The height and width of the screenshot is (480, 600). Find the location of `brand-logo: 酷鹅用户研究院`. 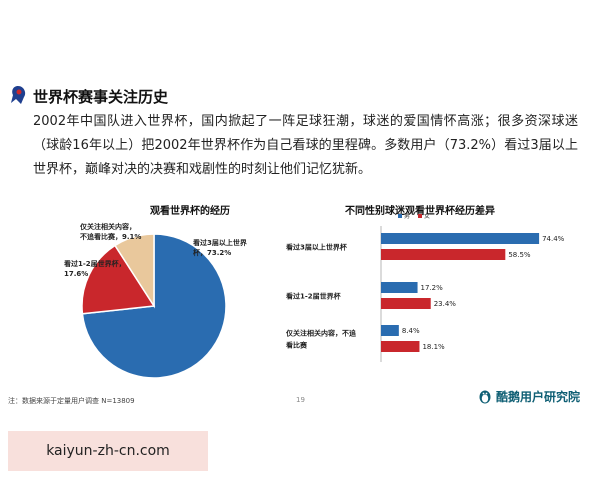

brand-logo: 酷鹅用户研究院 is located at coordinates (529, 396).